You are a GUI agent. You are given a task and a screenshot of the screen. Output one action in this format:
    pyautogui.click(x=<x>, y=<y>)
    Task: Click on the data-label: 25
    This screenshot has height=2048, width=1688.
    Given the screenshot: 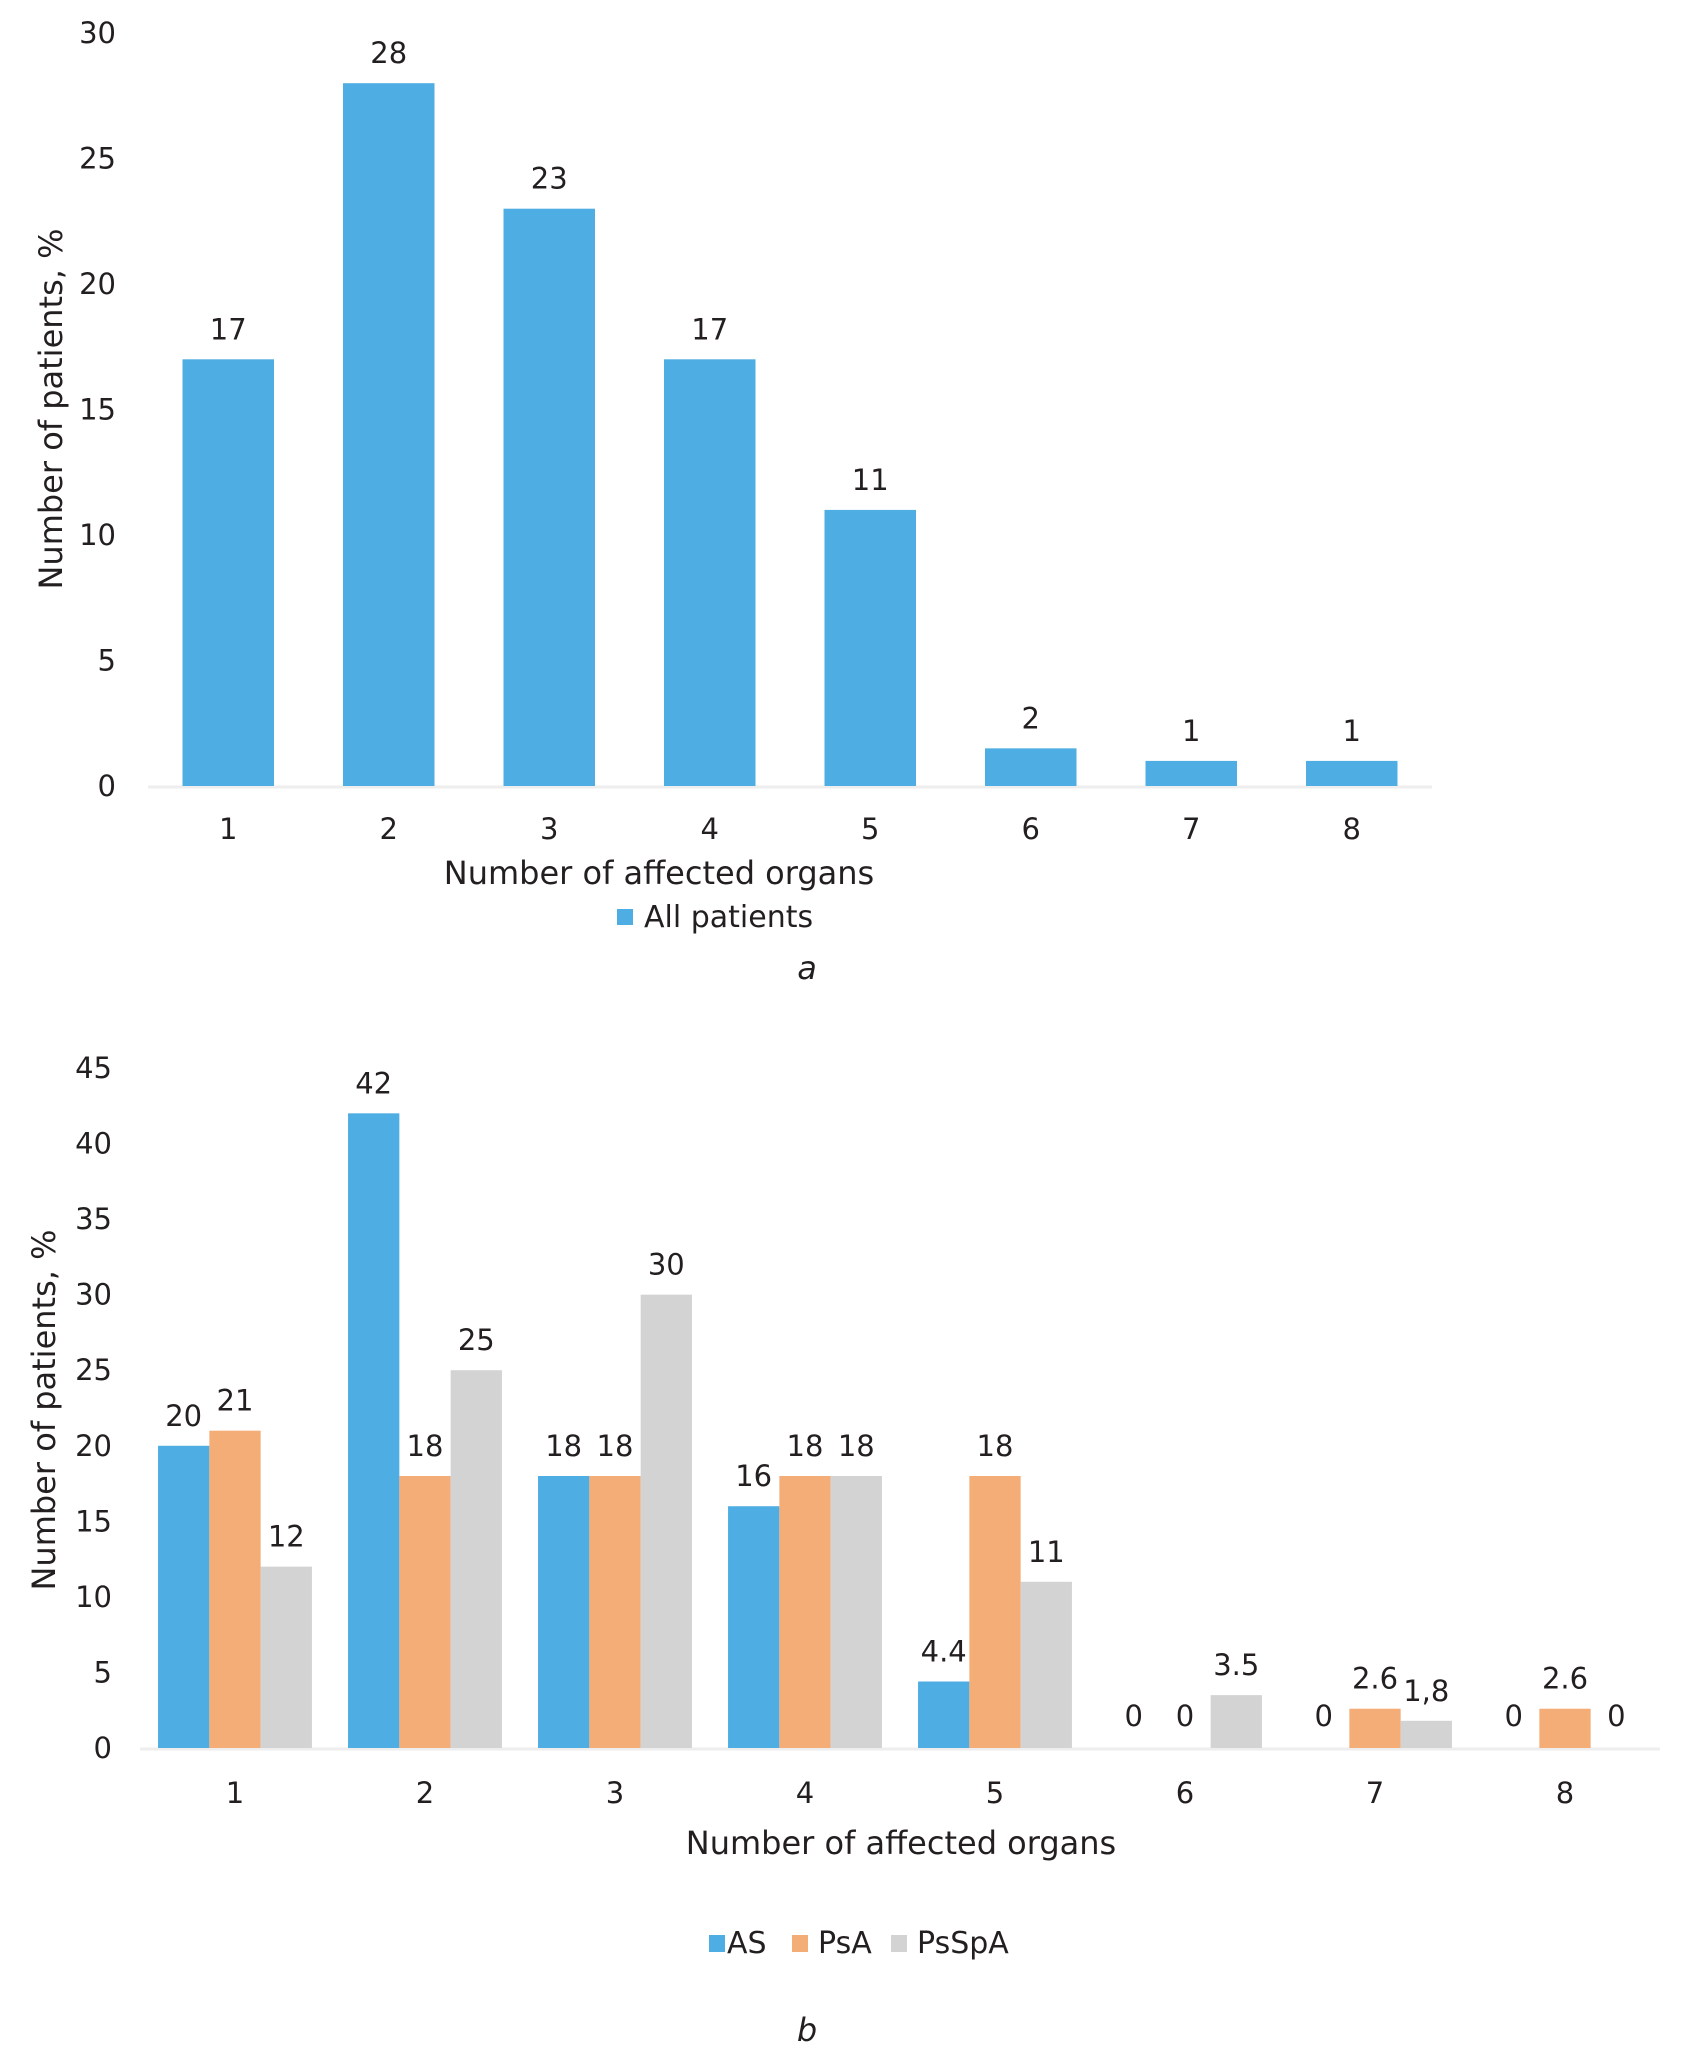 What is the action you would take?
    pyautogui.click(x=476, y=1340)
    